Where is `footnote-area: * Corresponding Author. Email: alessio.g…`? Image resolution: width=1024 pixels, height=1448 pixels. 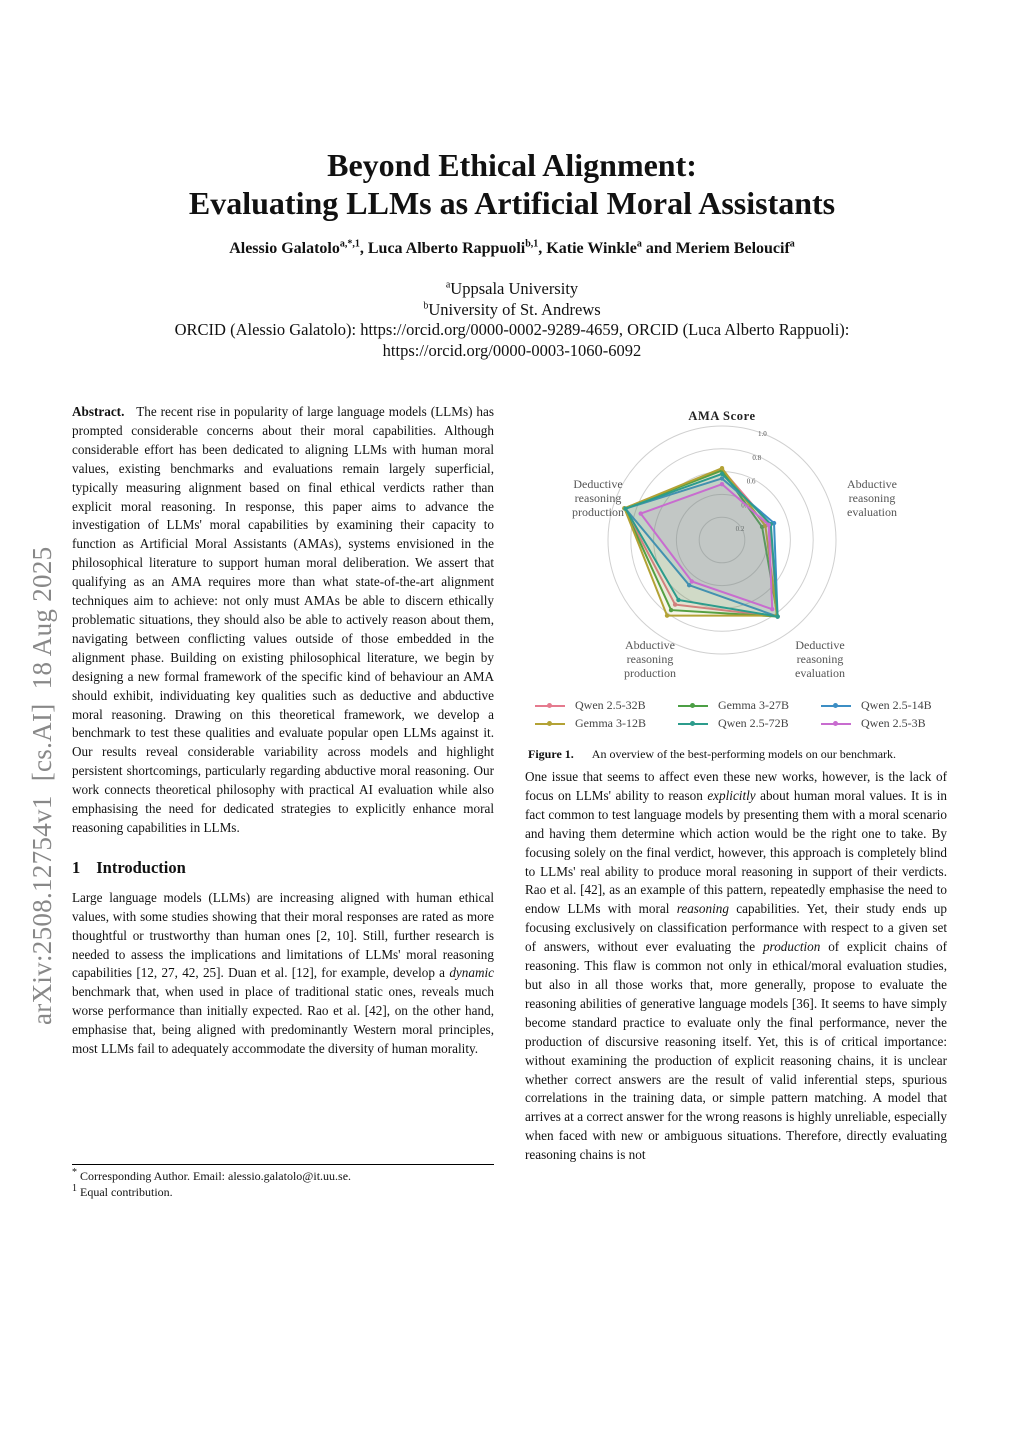
footnote-area: * Corresponding Author. Email: alessio.g… is located at coordinates (283, 1178).